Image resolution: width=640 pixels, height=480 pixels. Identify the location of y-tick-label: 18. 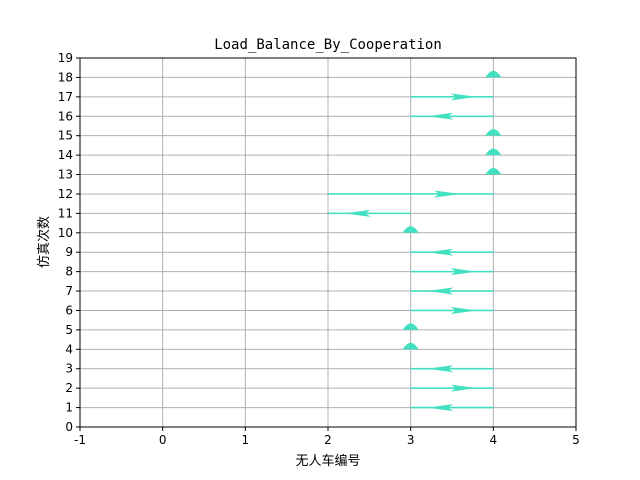
(65, 77).